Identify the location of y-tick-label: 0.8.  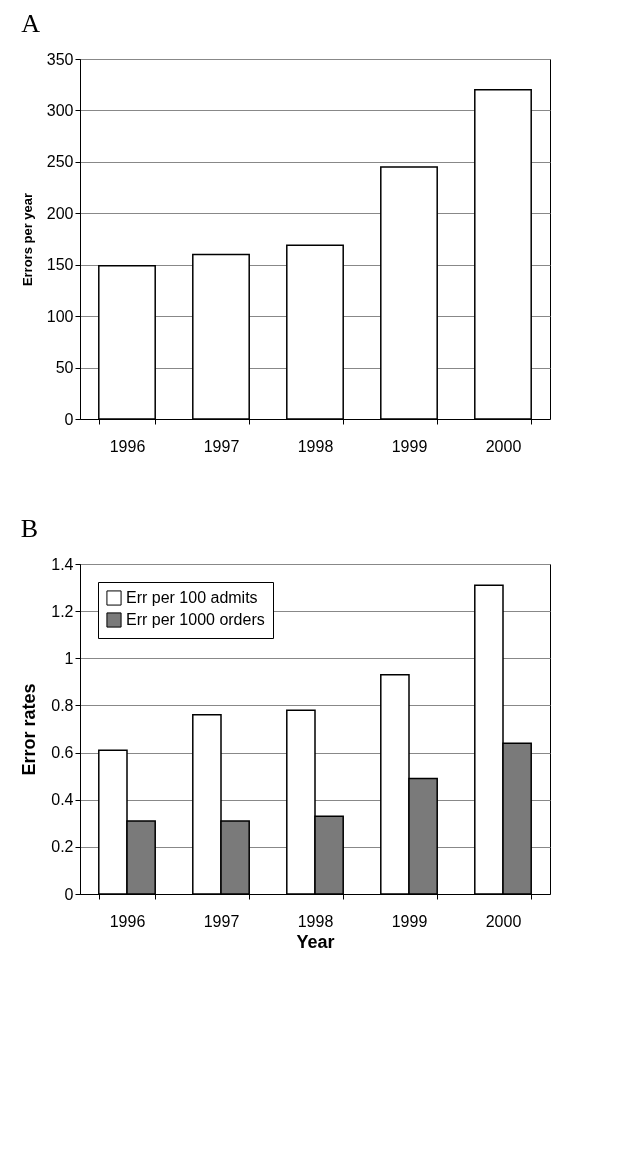
(62, 705).